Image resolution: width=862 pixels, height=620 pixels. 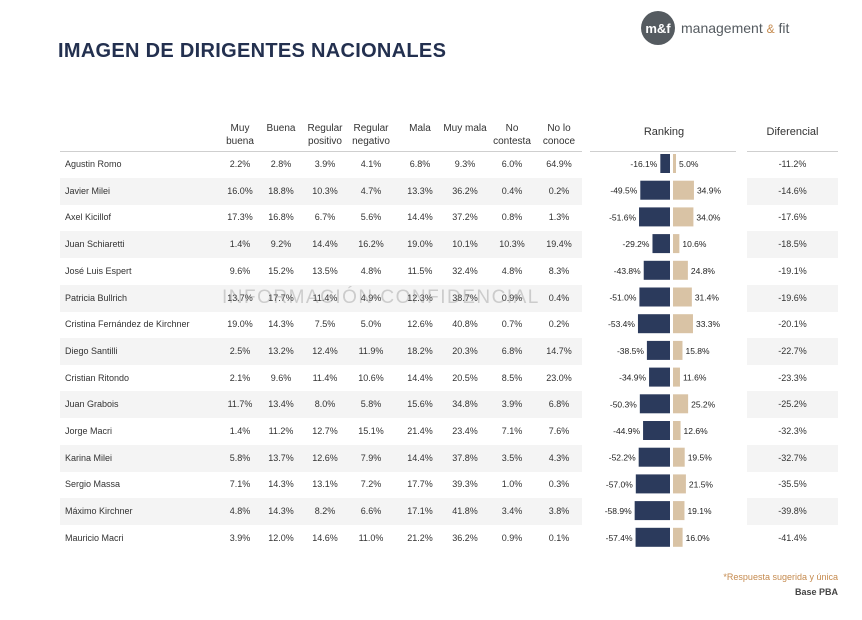 What do you see at coordinates (89, 457) in the screenshot?
I see `leader-name: Karina Milei` at bounding box center [89, 457].